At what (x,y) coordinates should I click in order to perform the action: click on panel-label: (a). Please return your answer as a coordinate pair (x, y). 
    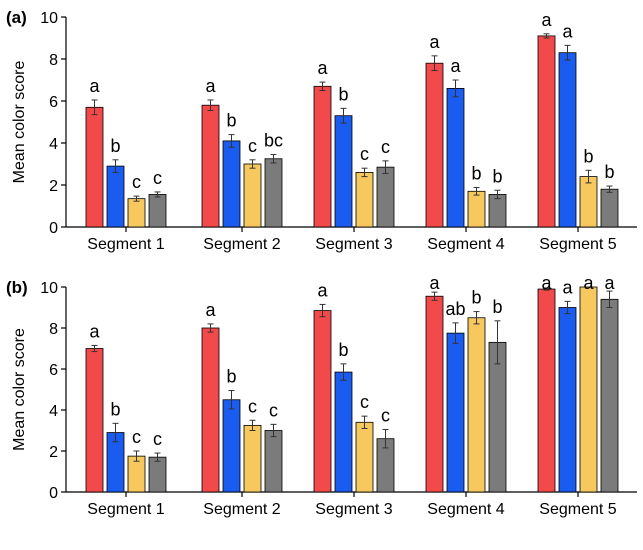
    Looking at the image, I should click on (16, 17).